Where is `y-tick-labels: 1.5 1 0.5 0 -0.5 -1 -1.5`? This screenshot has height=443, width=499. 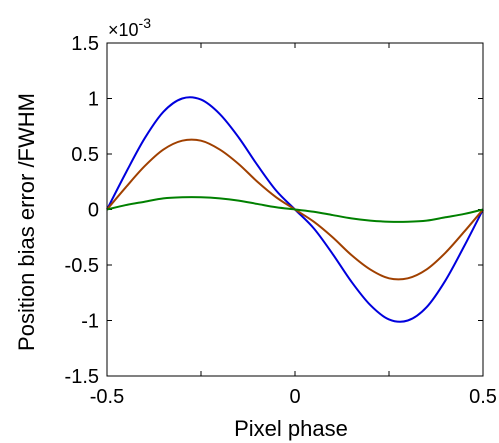
y-tick-labels: 1.5 1 0.5 0 -0.5 -1 -1.5 is located at coordinates (82, 210).